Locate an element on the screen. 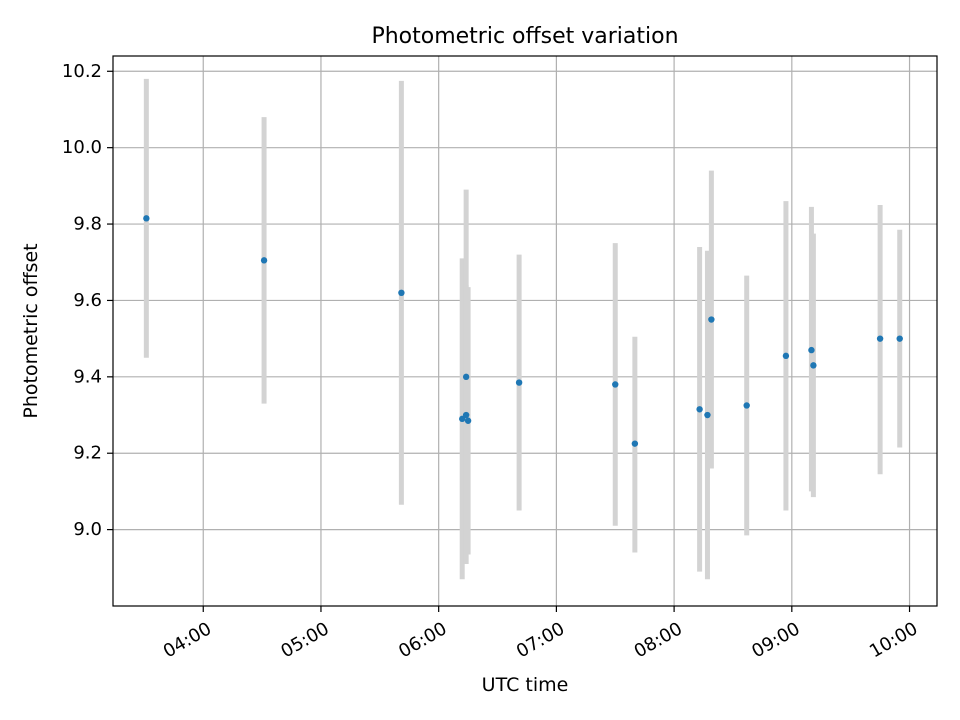 This screenshot has height=720, width=960. chart-title: Photometric offset variation is located at coordinates (524, 36).